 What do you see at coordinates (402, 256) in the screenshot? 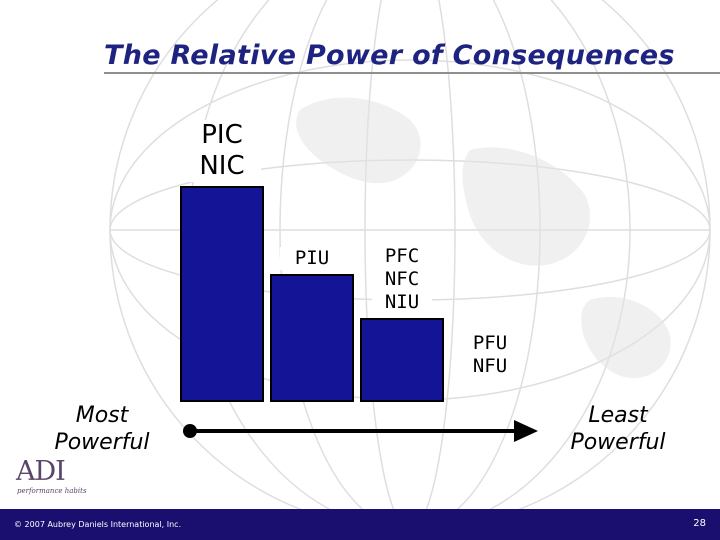
I see `bar-label-2-line-0: PFC` at bounding box center [402, 256].